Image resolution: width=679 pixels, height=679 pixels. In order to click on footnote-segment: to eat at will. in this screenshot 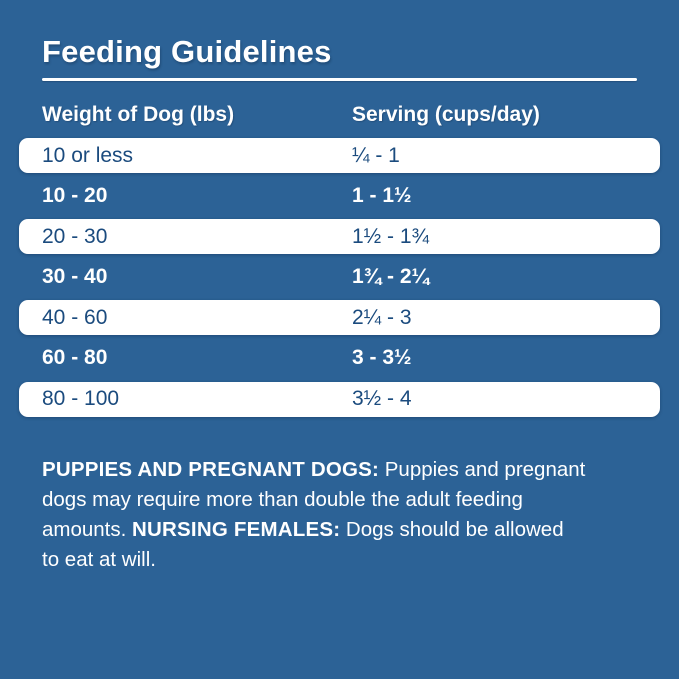, I will do `click(99, 559)`.